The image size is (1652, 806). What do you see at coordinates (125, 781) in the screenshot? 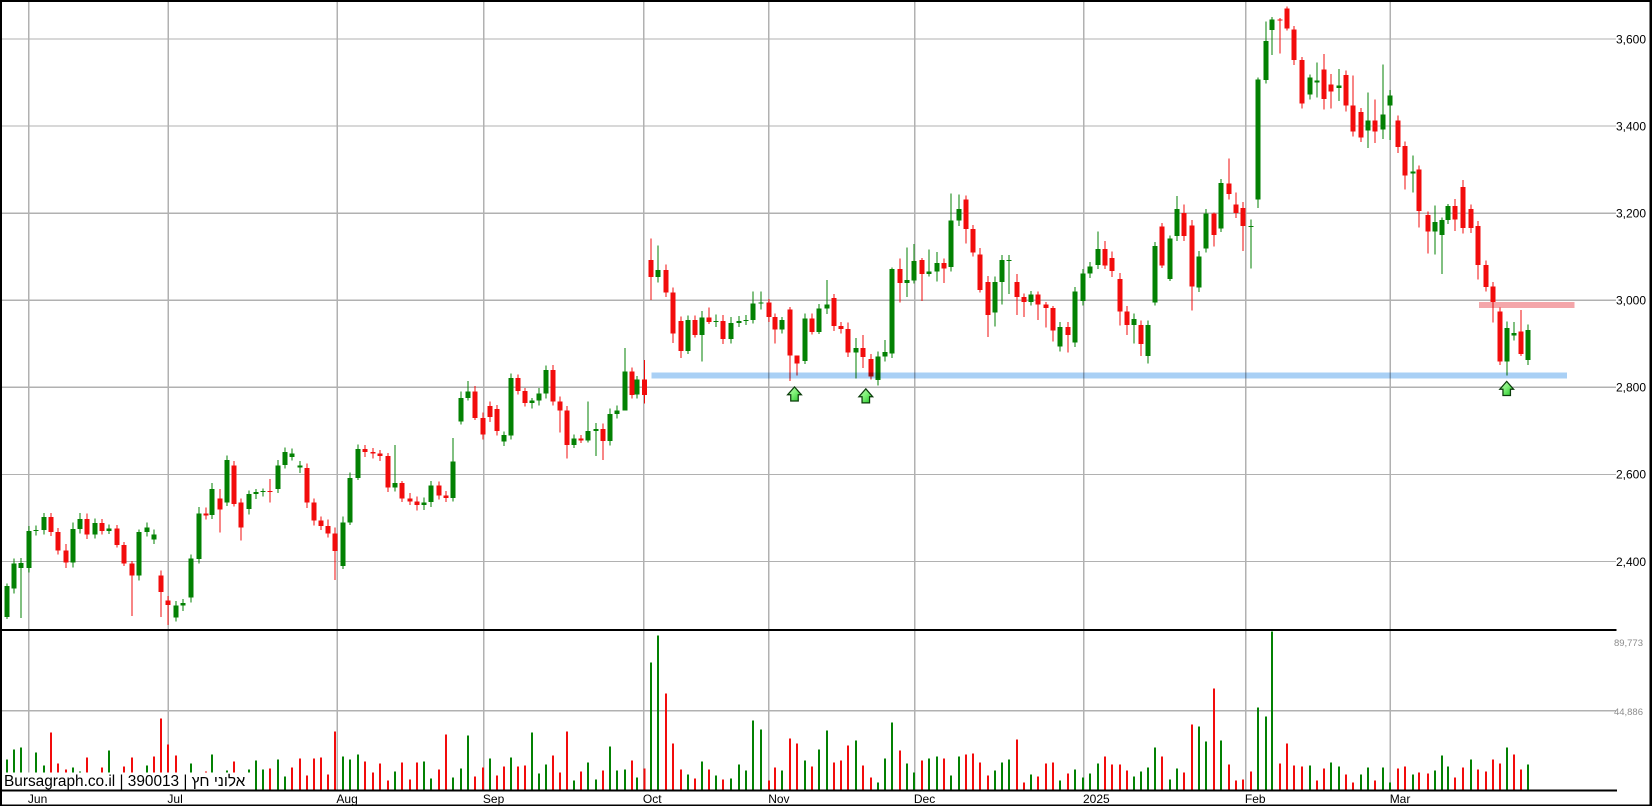
I see `svg-text:Bursagraph.co.il | 390013 | אל: Bursagraph.co.il | 390013 | אלוני חץ` at bounding box center [125, 781].